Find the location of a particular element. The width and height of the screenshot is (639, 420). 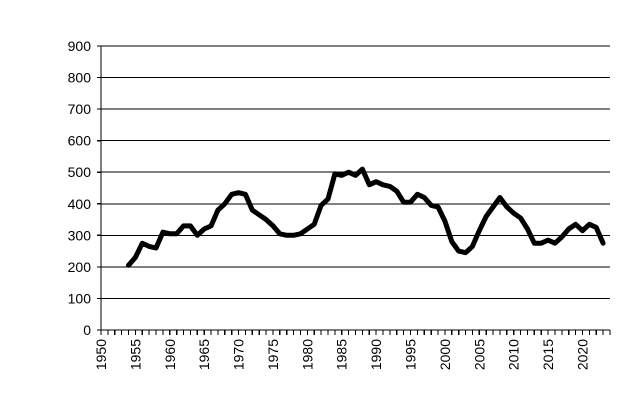

x-tick-label: 2020 is located at coordinates (582, 354).